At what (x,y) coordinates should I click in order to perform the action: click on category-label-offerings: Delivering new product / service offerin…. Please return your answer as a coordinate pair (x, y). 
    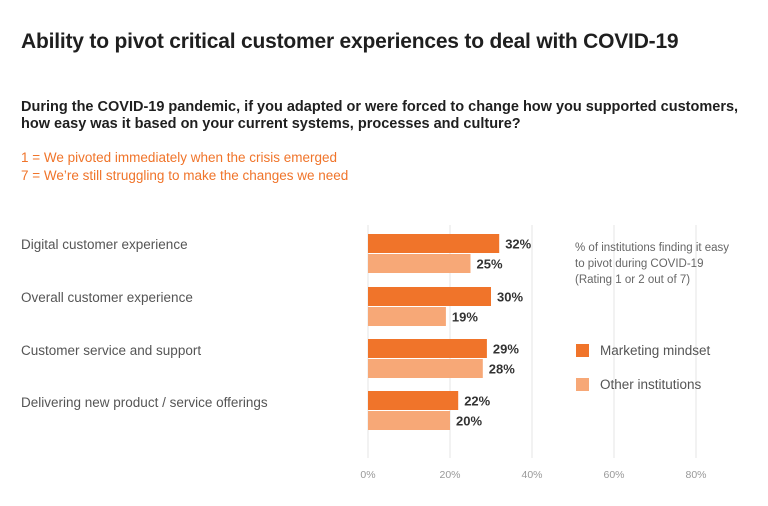
    Looking at the image, I should click on (144, 402).